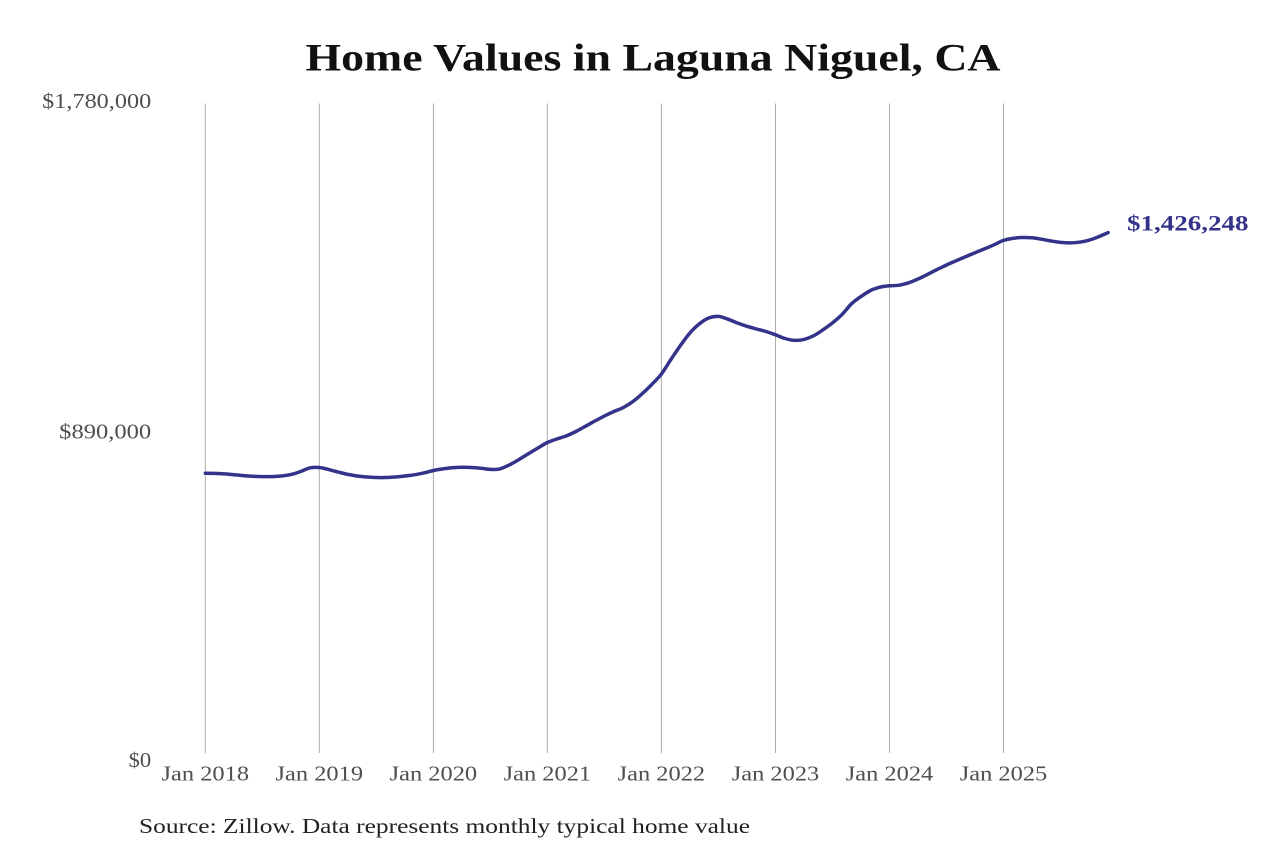 This screenshot has height=853, width=1280. I want to click on svg-text: Jan 2021, so click(548, 773).